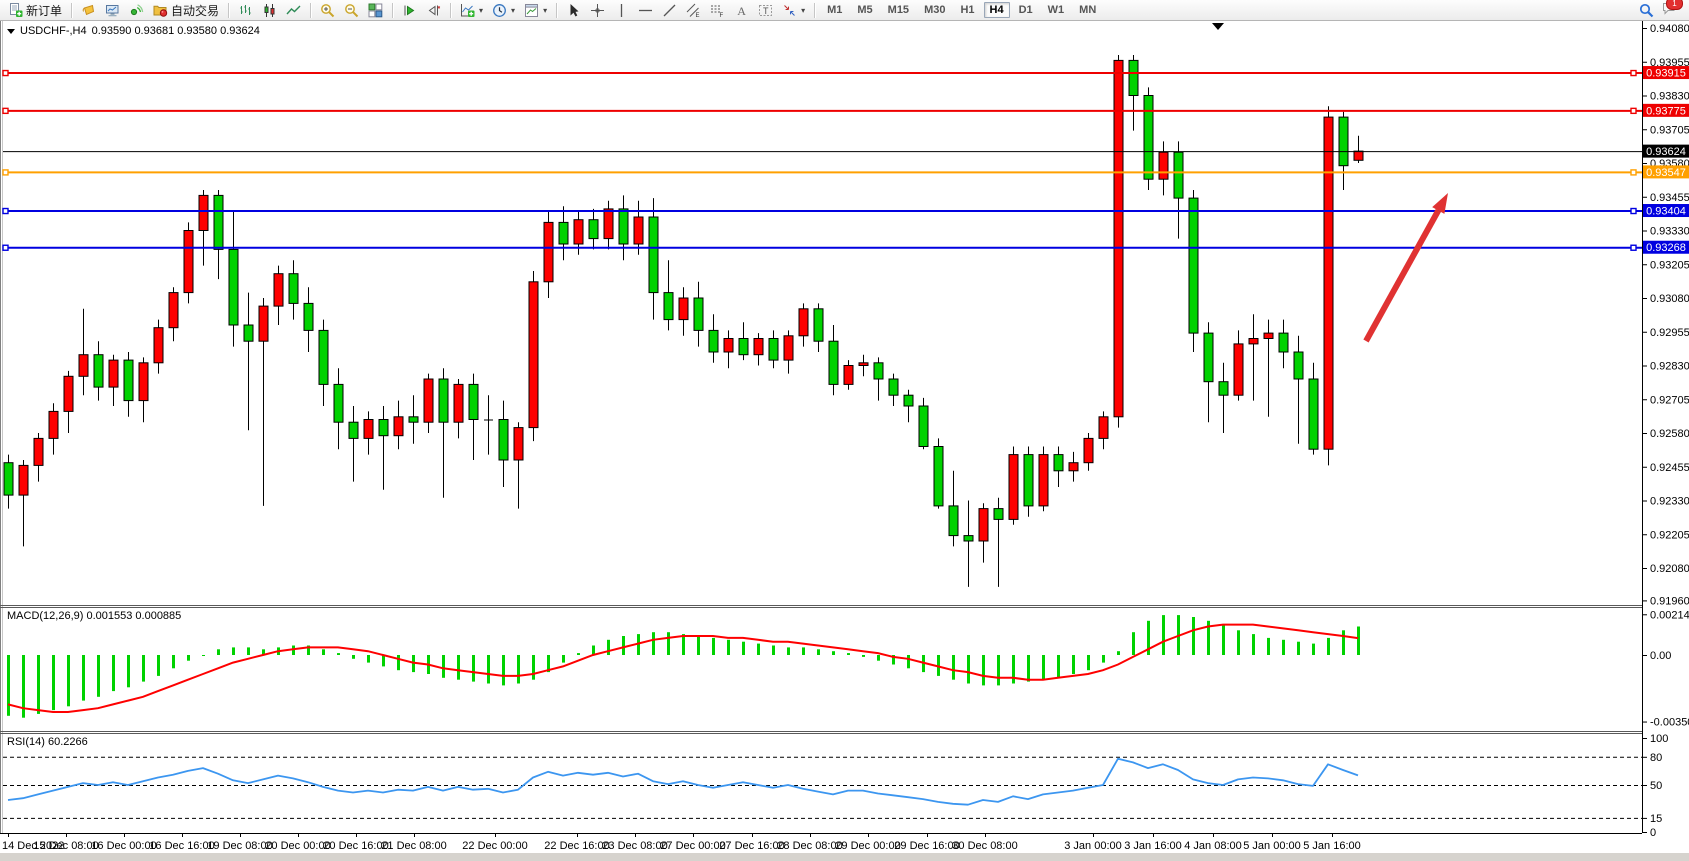  I want to click on vertical-line-button, so click(621, 10).